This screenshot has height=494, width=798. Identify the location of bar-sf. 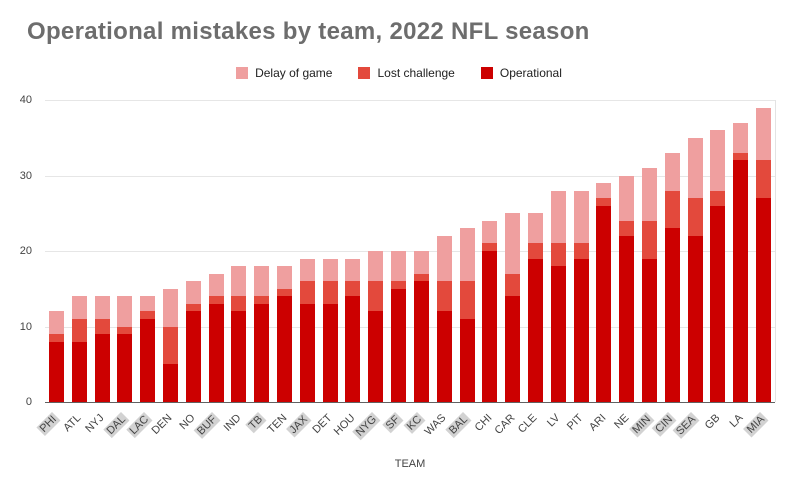
(399, 326).